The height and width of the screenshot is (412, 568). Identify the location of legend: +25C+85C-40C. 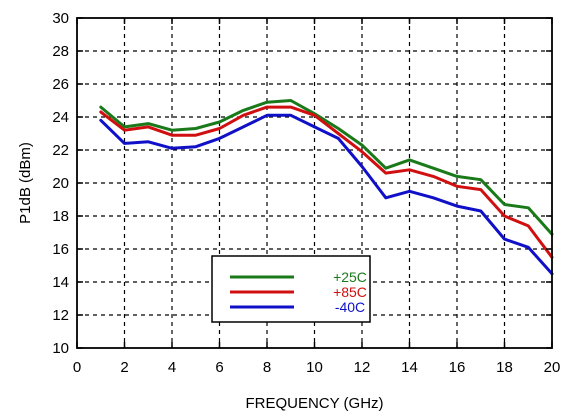
(291, 289).